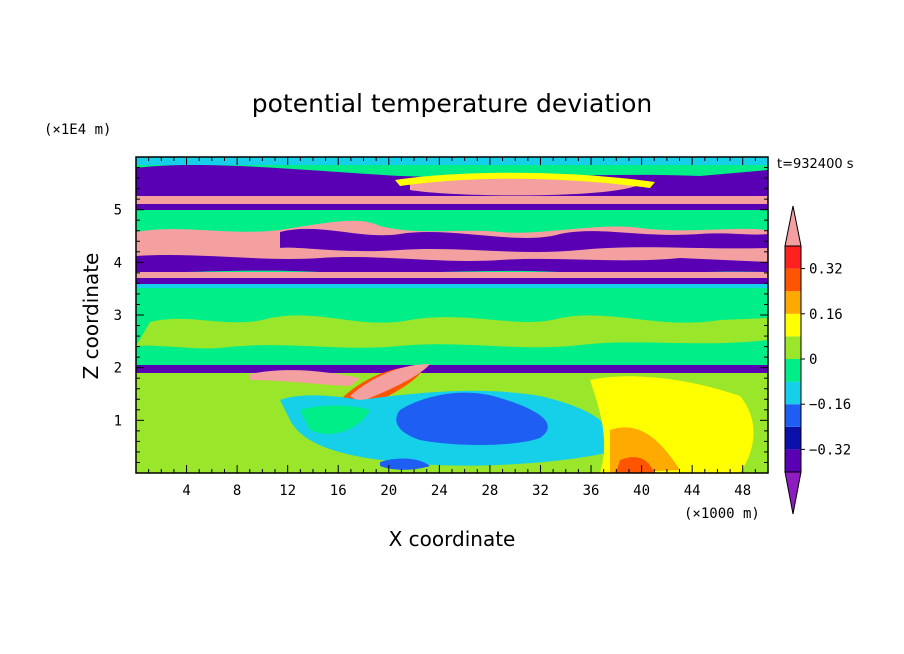 Image resolution: width=904 pixels, height=654 pixels. What do you see at coordinates (118, 211) in the screenshot?
I see `y-tick-label: 5` at bounding box center [118, 211].